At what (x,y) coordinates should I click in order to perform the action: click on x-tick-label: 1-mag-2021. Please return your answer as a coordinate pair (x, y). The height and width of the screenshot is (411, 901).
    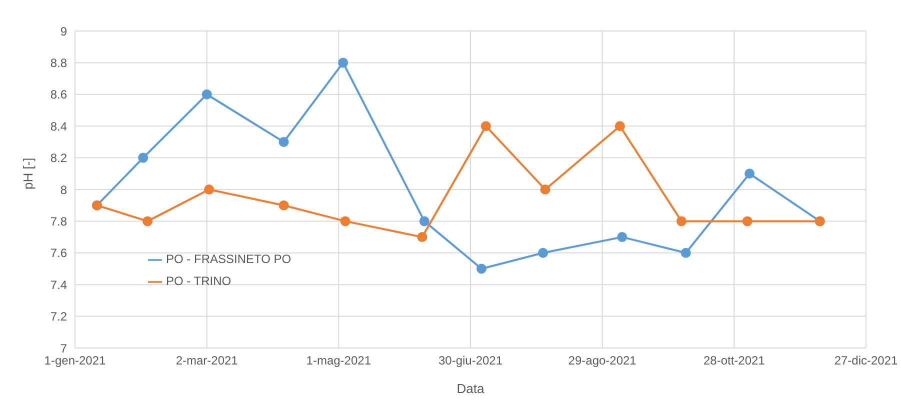
    Looking at the image, I should click on (339, 361).